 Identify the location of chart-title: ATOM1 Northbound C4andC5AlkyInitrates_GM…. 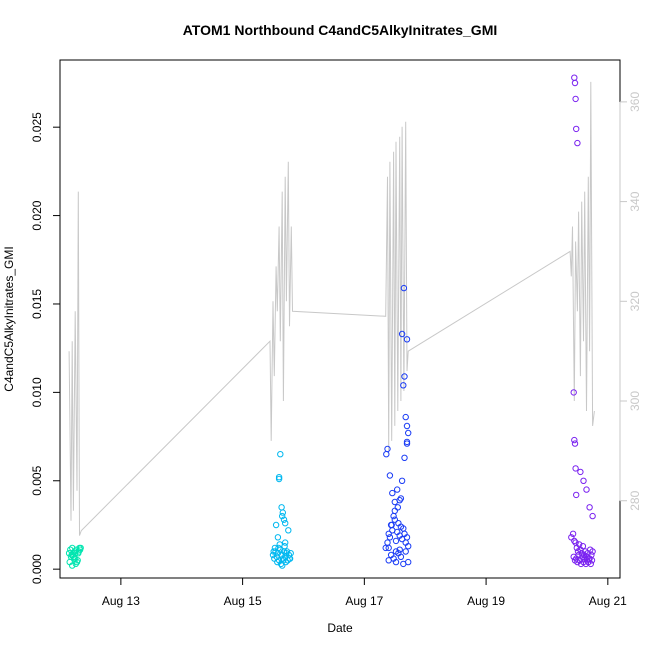
(340, 30).